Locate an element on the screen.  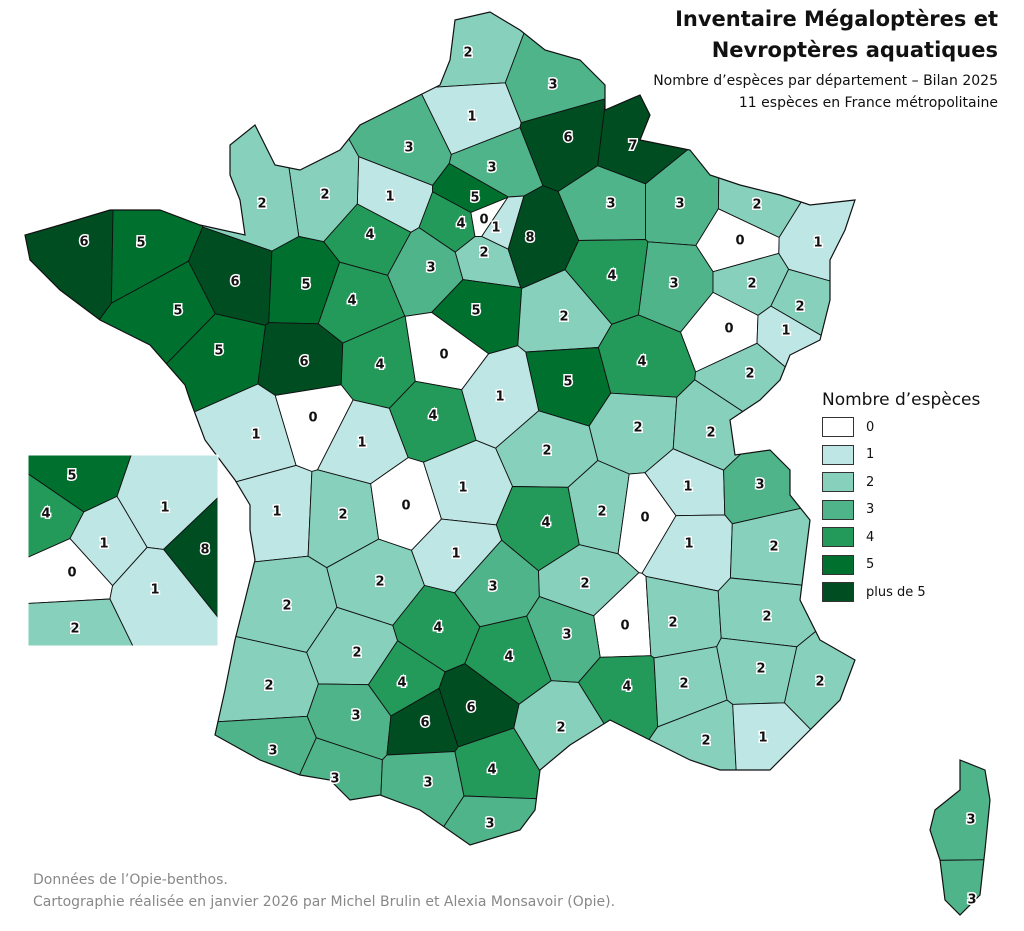
inset-department-value-label: 4 is located at coordinates (45, 514).